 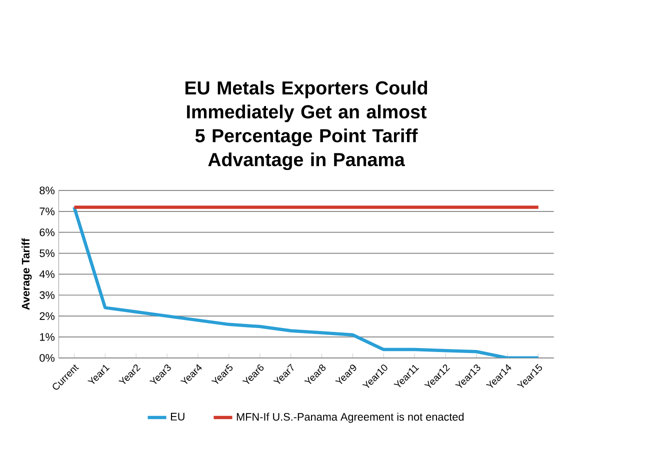 I want to click on legend-label: EU, so click(x=177, y=416).